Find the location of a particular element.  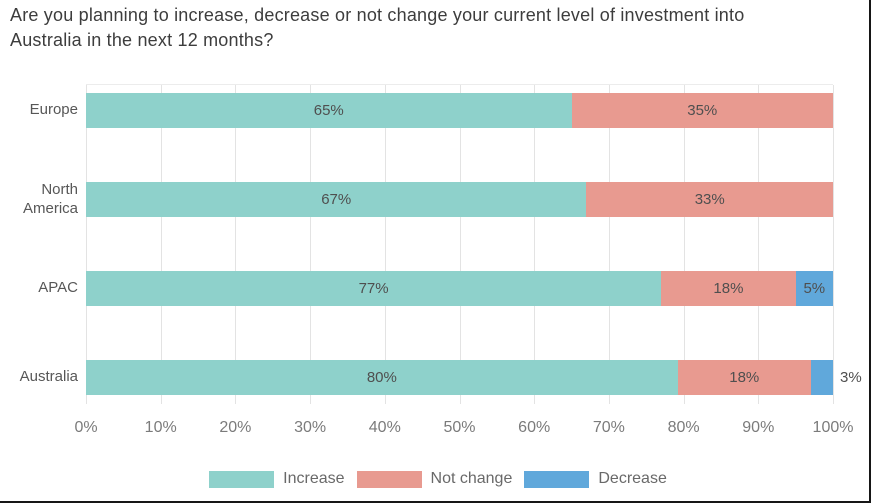

category-label-europe: Europe is located at coordinates (39, 109).